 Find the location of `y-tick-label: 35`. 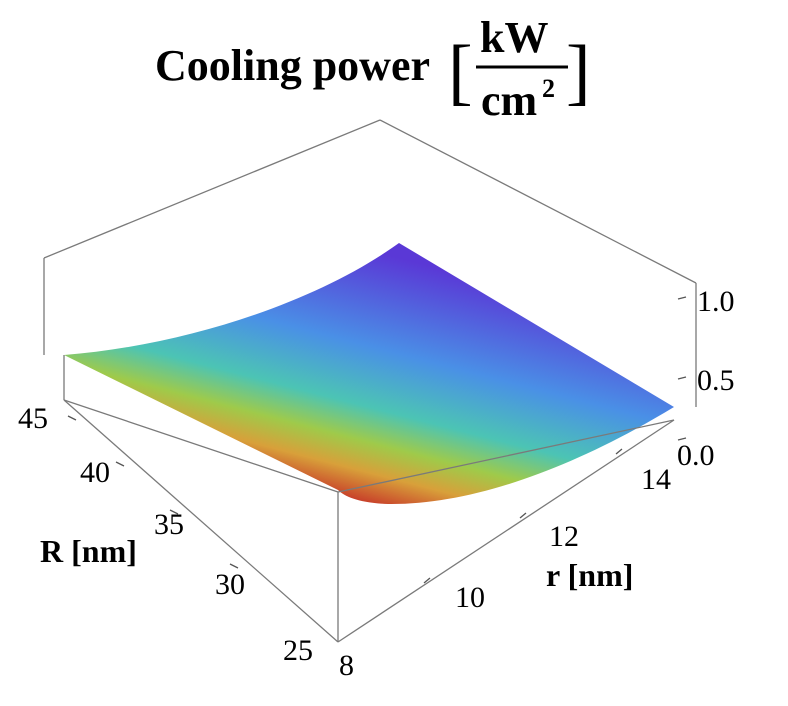

y-tick-label: 35 is located at coordinates (169, 524).